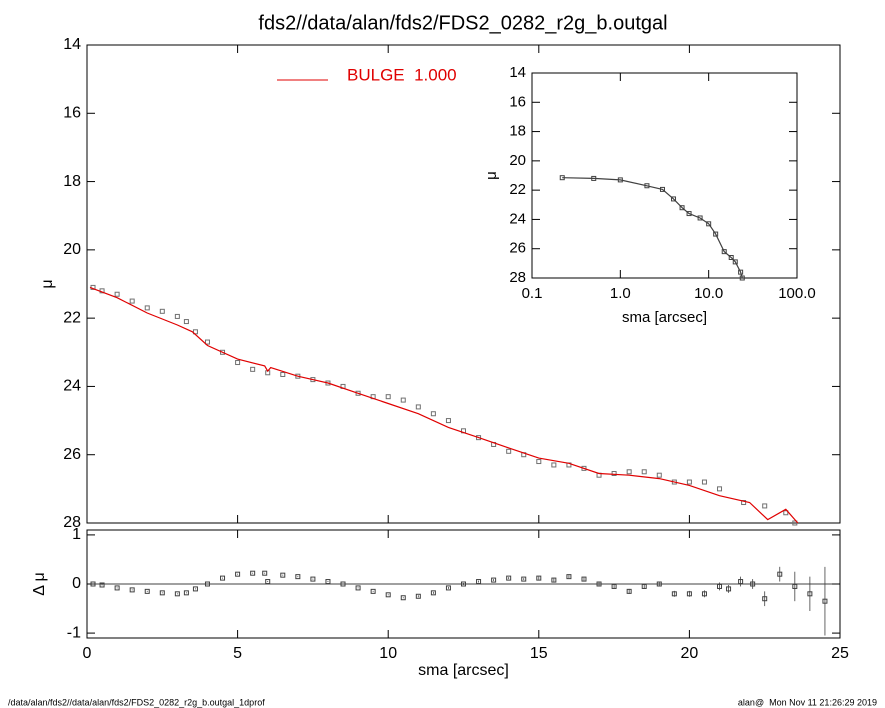 The image size is (885, 708). I want to click on x-tick-label: 10.0, so click(708, 293).